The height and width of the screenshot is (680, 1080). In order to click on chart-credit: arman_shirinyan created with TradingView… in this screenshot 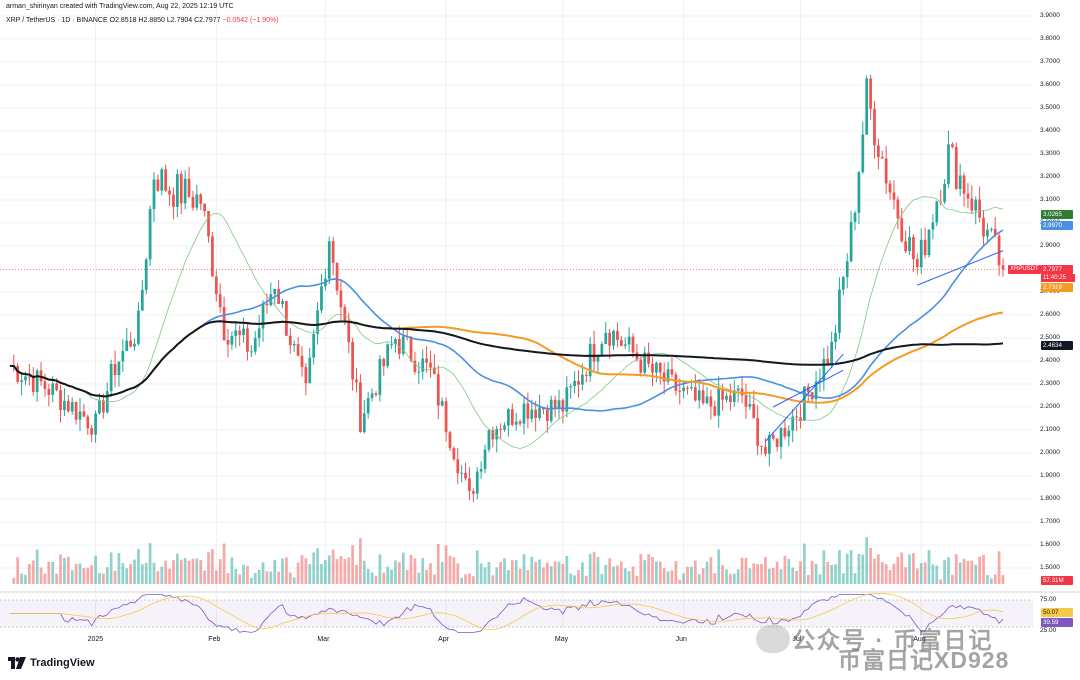, I will do `click(120, 6)`.